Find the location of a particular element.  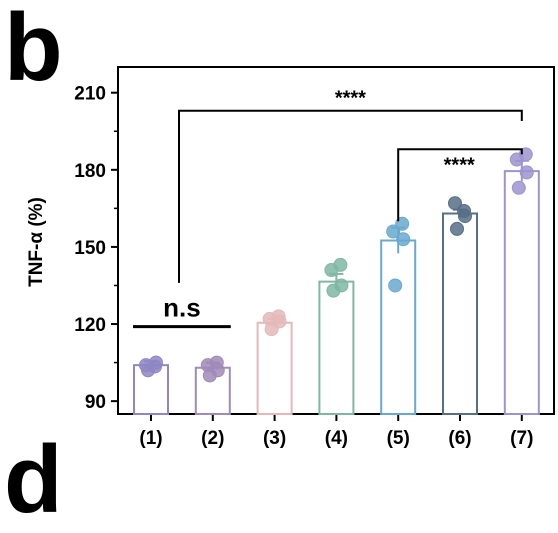

x-axis: (1) (2) (3) (4) (5) (6) (7) is located at coordinates (336, 431).